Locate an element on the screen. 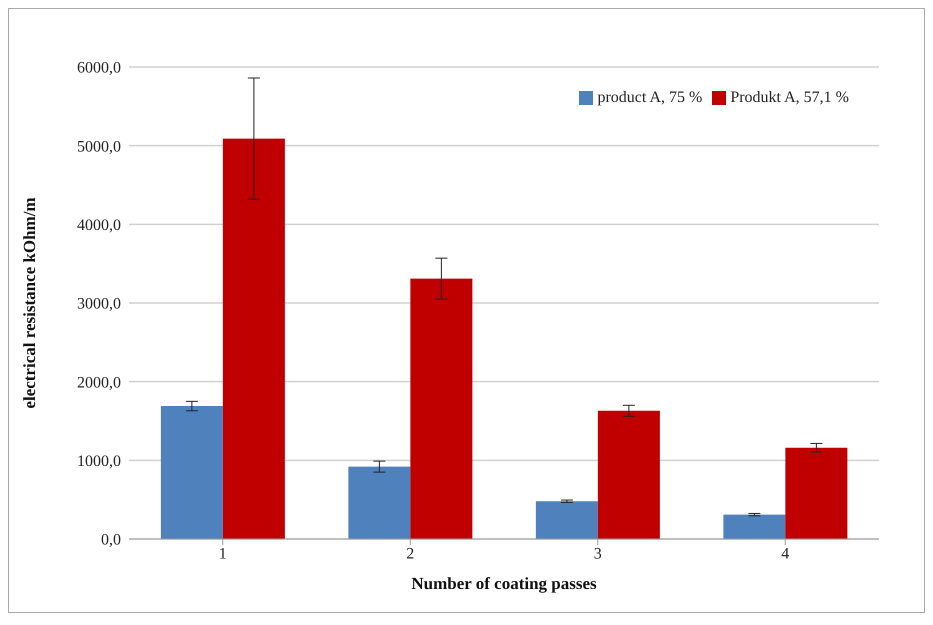 This screenshot has width=933, height=625. x-tick-label: 2 is located at coordinates (410, 553).